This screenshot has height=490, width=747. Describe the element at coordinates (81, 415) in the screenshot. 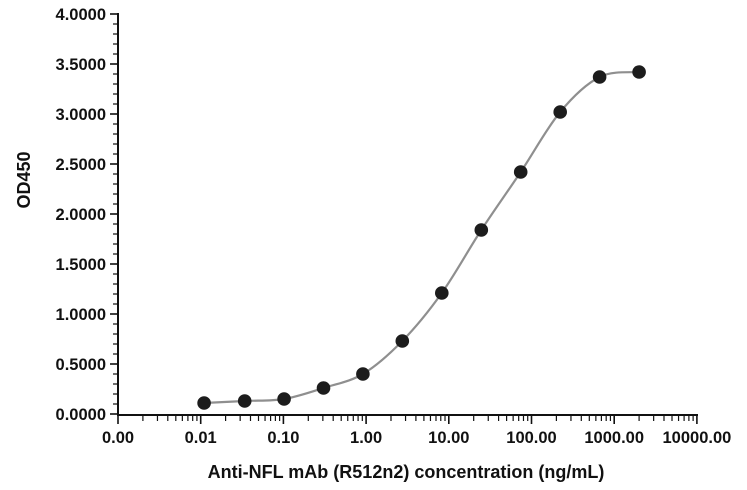

I see `y-tick-label: 0.0000` at that location.